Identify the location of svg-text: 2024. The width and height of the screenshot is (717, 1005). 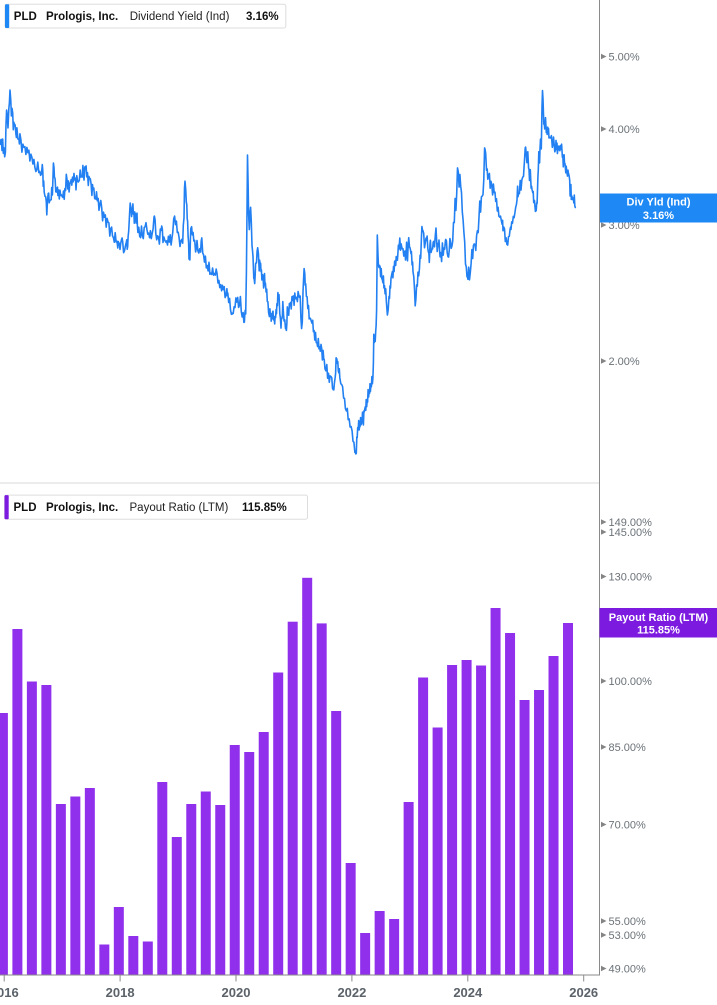
(468, 992).